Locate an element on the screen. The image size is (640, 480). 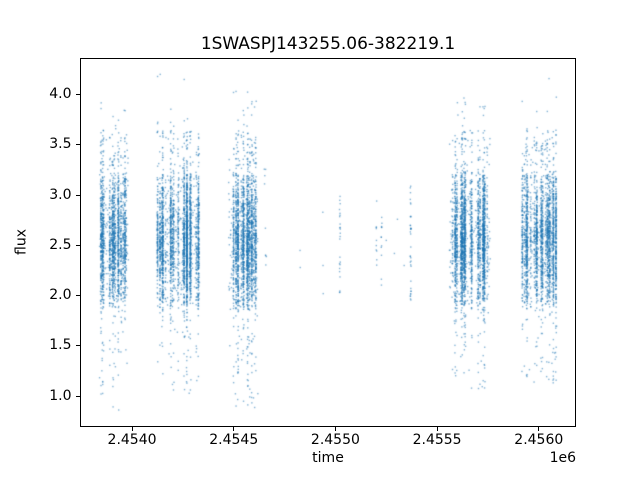
y-tick-label: 2.0 is located at coordinates (60, 295).